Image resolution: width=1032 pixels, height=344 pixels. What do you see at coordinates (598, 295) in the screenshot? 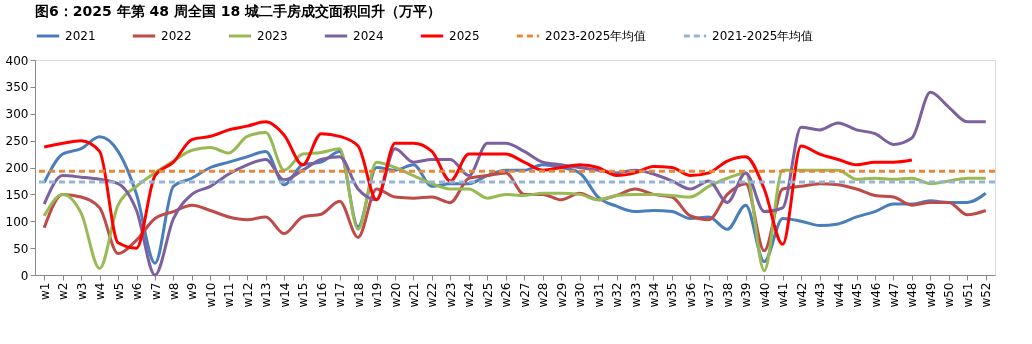
I see `x-tick-label: w31` at bounding box center [598, 295].